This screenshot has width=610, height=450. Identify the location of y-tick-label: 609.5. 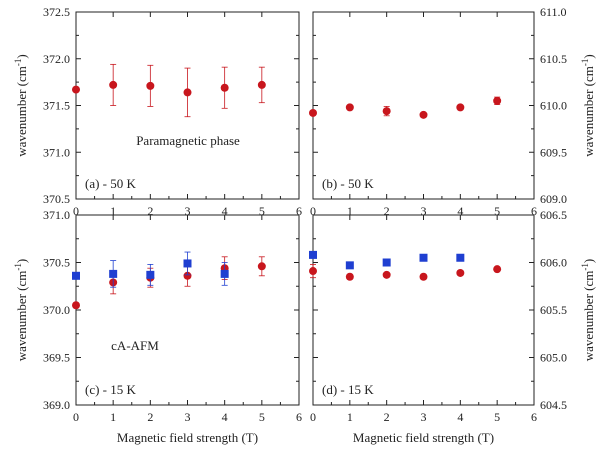
(553, 152).